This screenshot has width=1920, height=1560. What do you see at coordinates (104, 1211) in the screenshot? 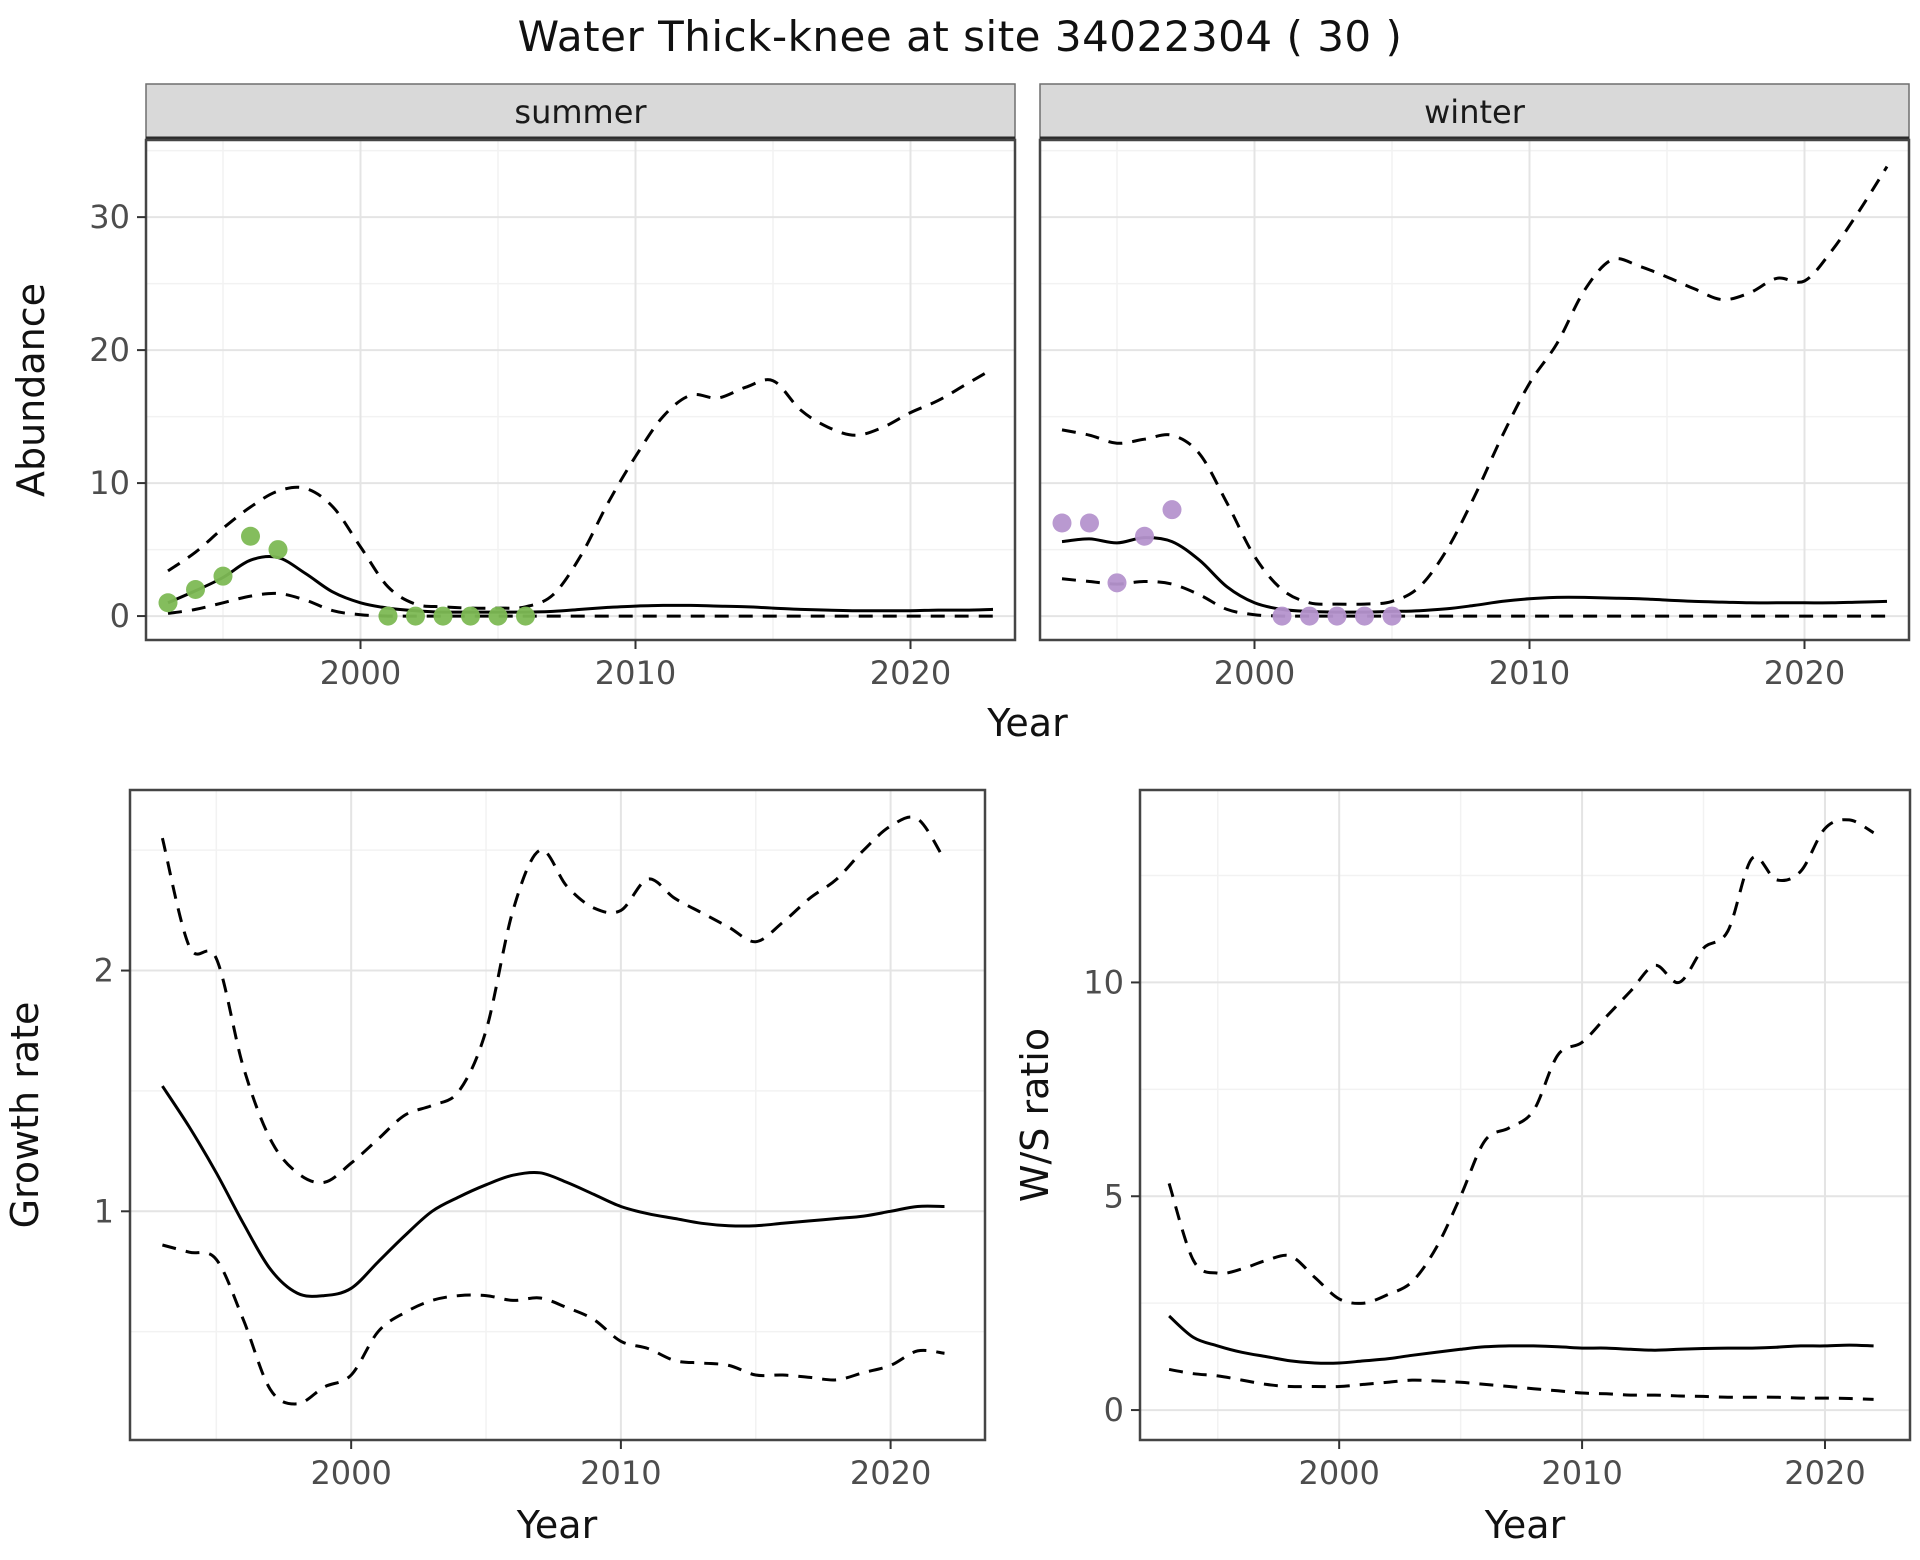
I see `y-tick-label: 1` at bounding box center [104, 1211].